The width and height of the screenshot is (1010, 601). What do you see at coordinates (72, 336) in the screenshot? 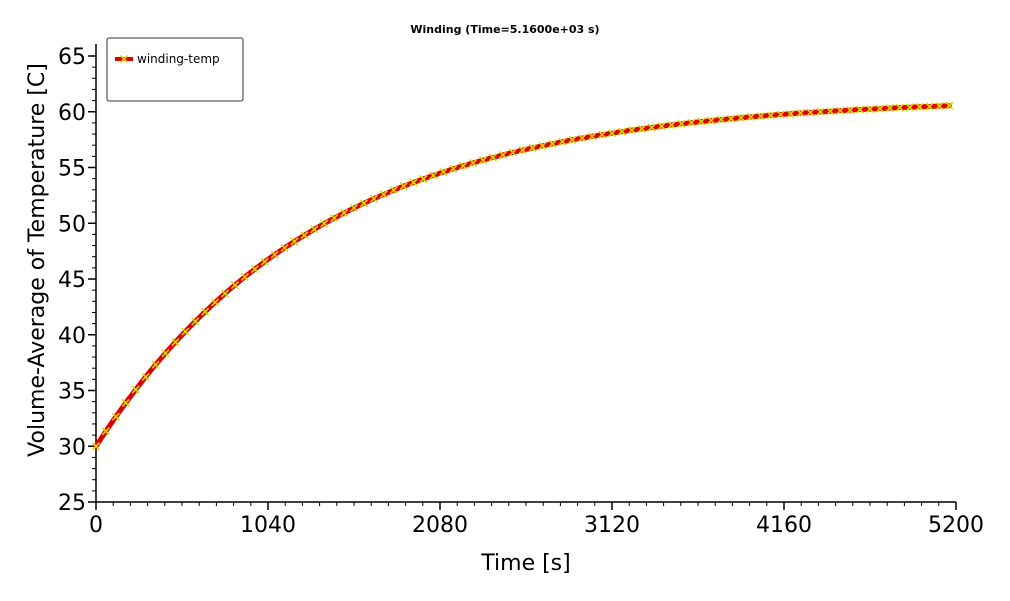
I see `y-tick-label: 40` at bounding box center [72, 336].